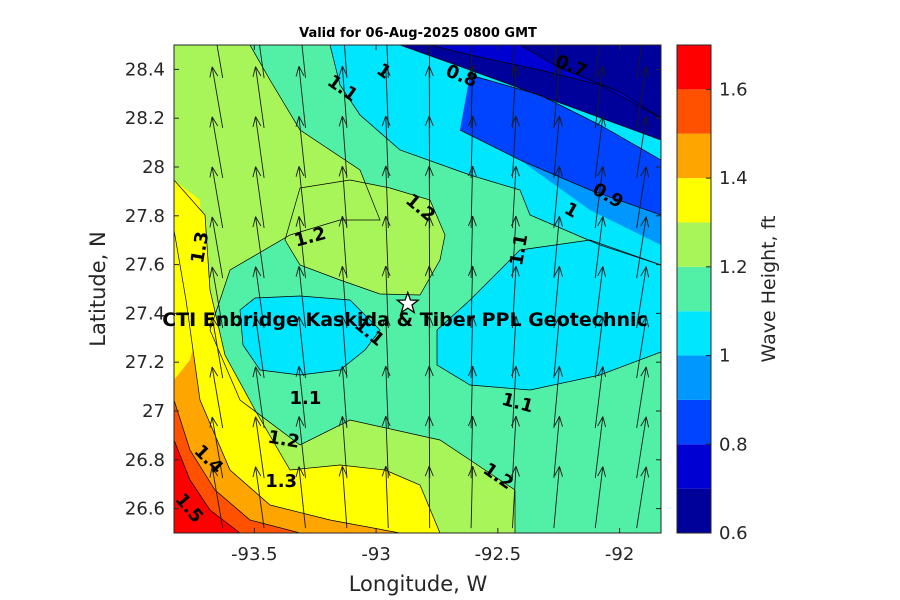 The width and height of the screenshot is (900, 600). I want to click on y-tick-label: 26.6, so click(145, 509).